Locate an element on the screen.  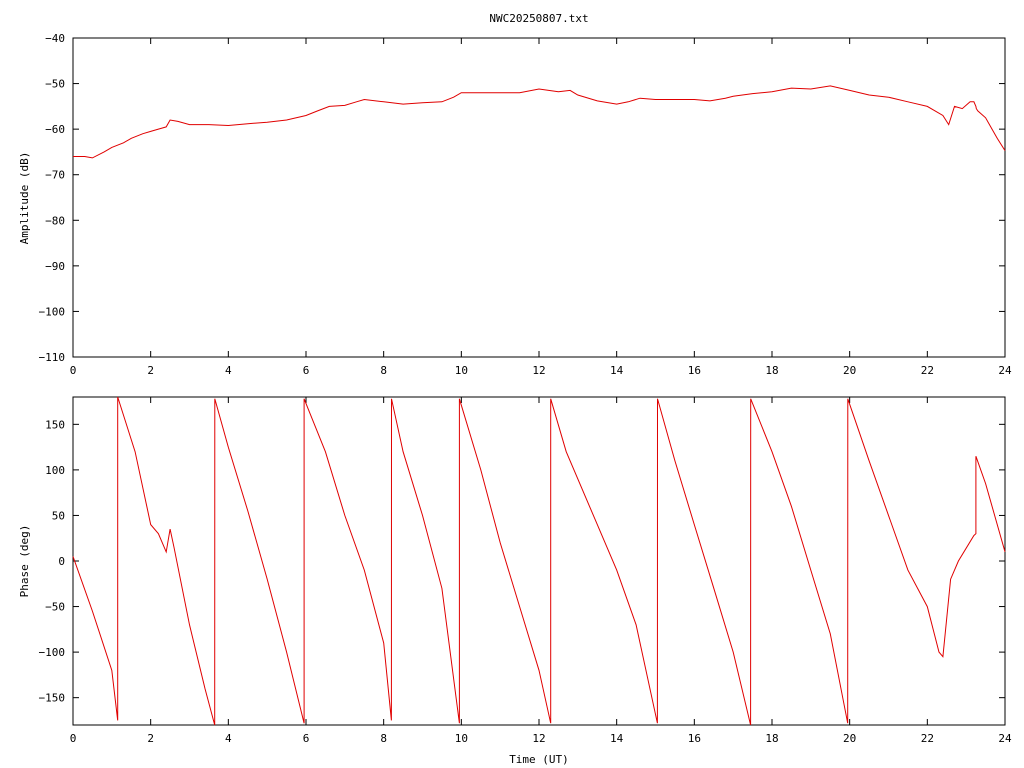
chart-title: NWC20250807.txt is located at coordinates (538, 18).